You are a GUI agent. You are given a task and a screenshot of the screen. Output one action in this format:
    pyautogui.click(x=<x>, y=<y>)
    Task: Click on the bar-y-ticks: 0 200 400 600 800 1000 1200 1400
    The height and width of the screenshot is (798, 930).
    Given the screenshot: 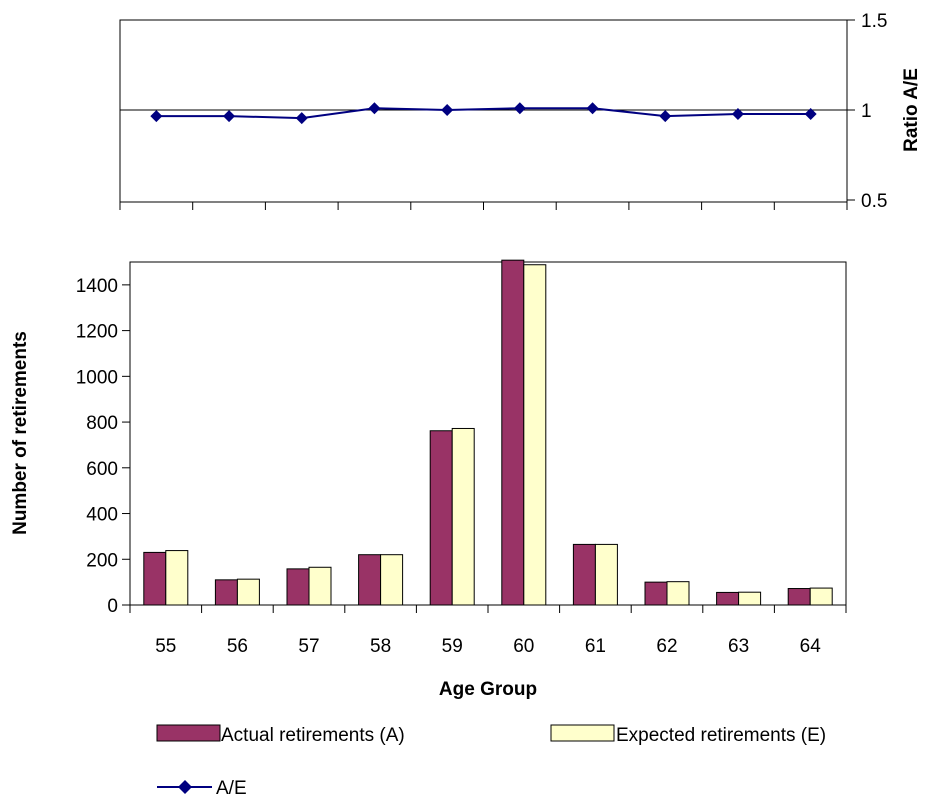 What is the action you would take?
    pyautogui.click(x=103, y=446)
    